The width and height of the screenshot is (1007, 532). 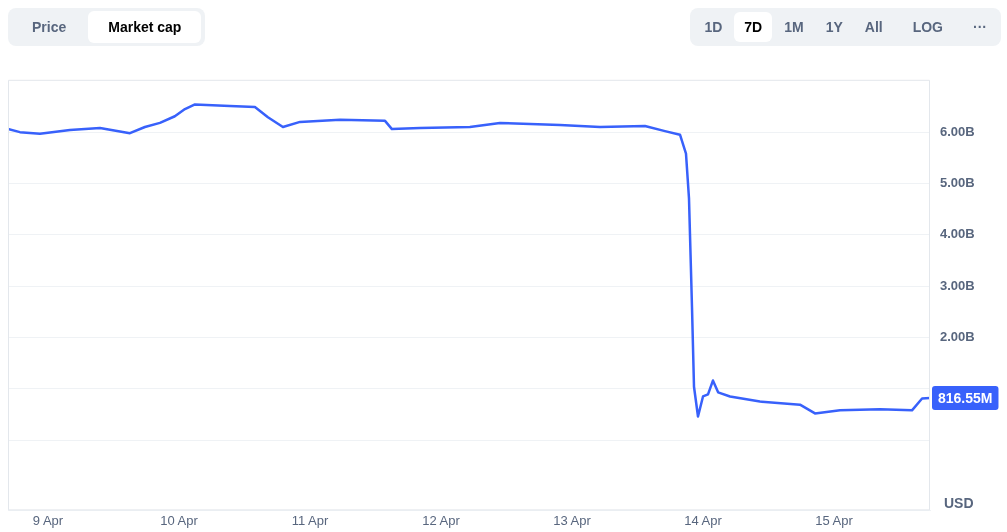 I want to click on text: Price, so click(x=49, y=27).